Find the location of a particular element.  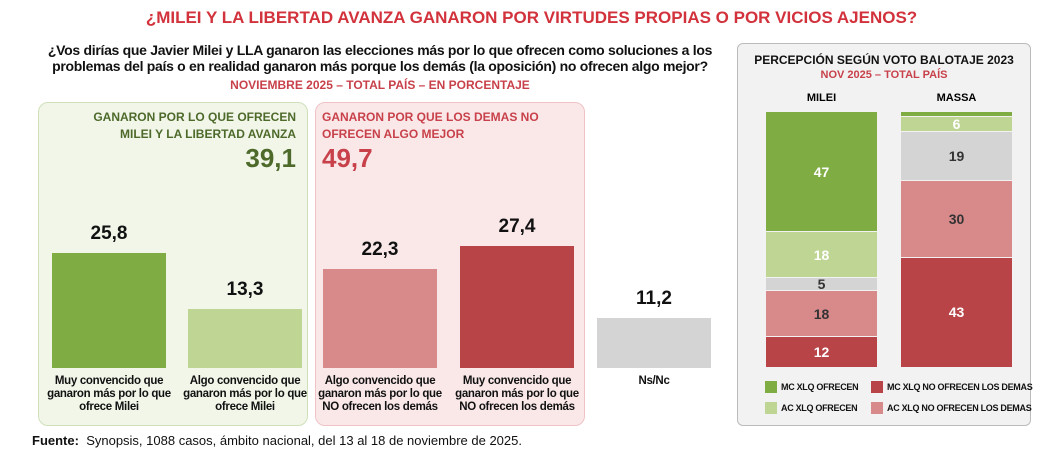

bar-value-label: 27,4 is located at coordinates (517, 226).